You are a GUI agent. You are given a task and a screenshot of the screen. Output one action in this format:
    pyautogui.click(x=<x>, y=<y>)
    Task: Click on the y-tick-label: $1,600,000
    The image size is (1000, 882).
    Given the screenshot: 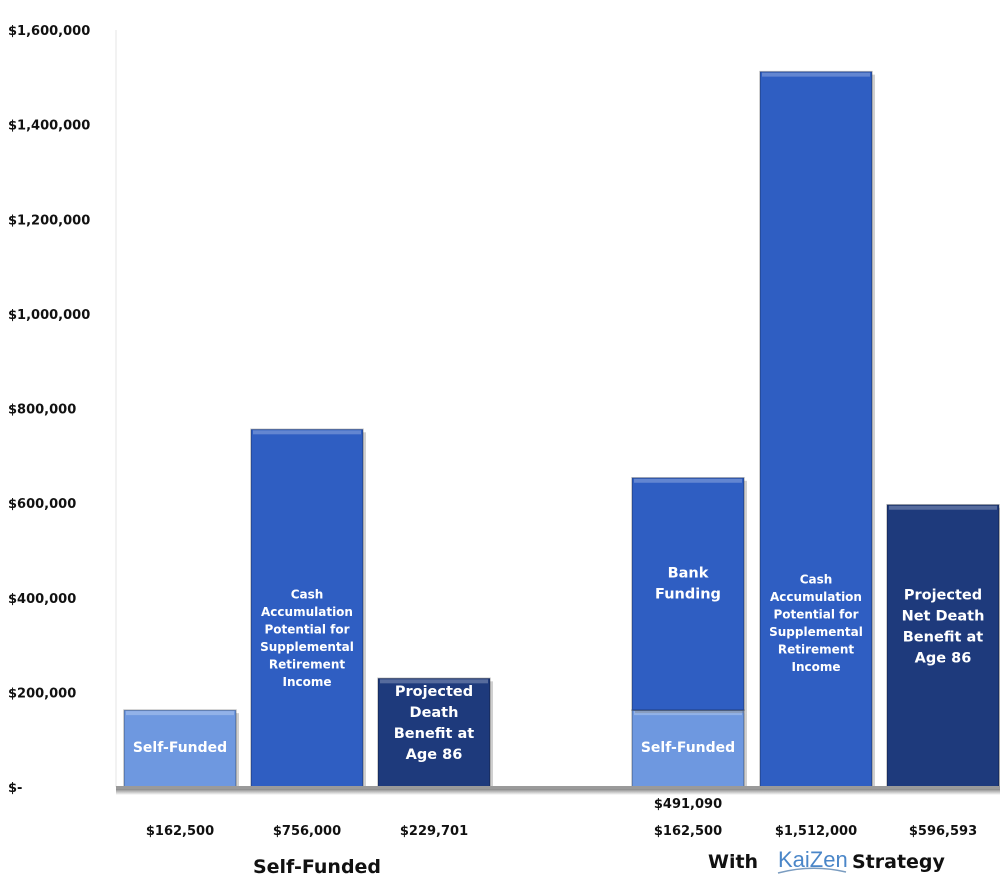 What is the action you would take?
    pyautogui.click(x=49, y=31)
    